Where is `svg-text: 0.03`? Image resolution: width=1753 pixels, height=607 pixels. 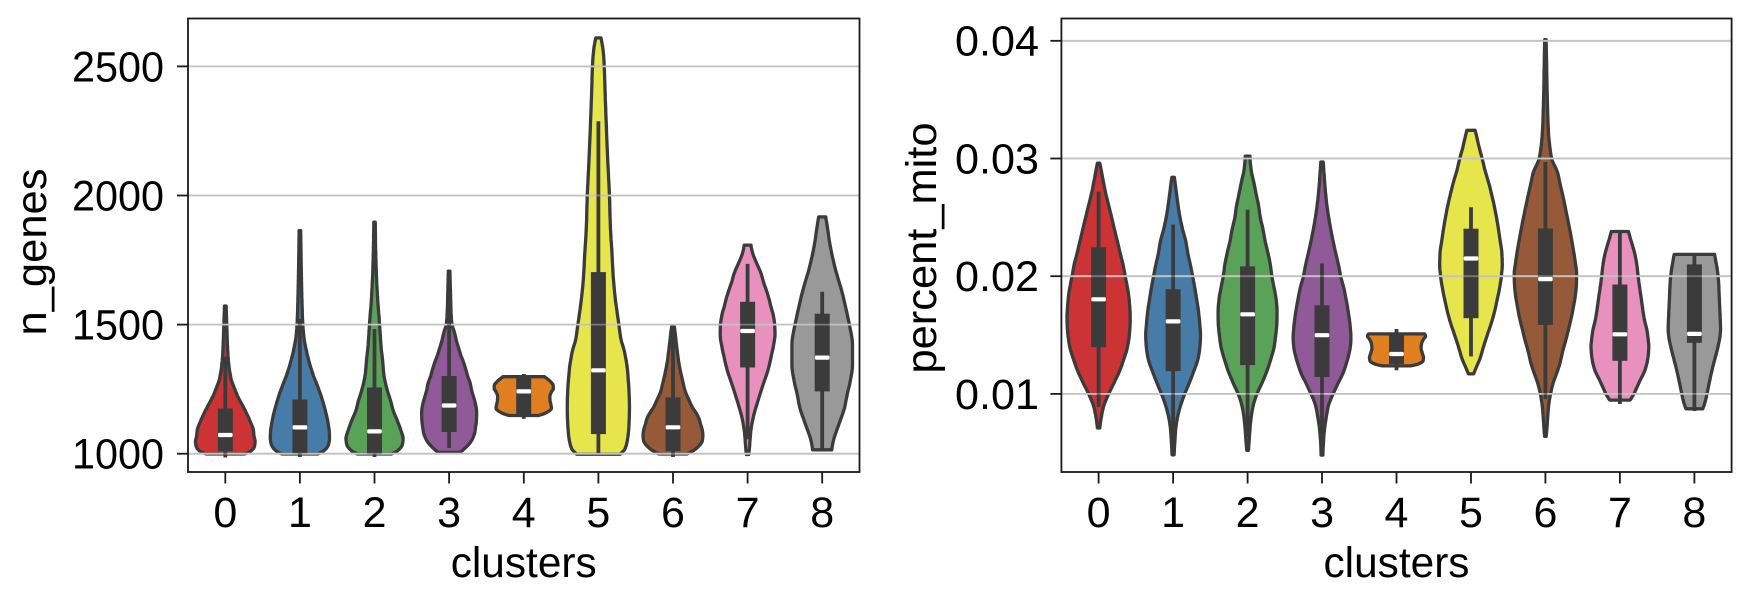
svg-text: 0.03 is located at coordinates (997, 159).